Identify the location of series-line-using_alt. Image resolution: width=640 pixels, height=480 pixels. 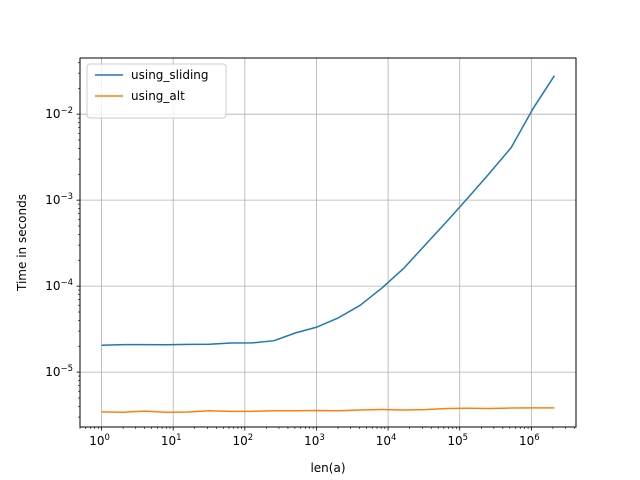
(328, 410).